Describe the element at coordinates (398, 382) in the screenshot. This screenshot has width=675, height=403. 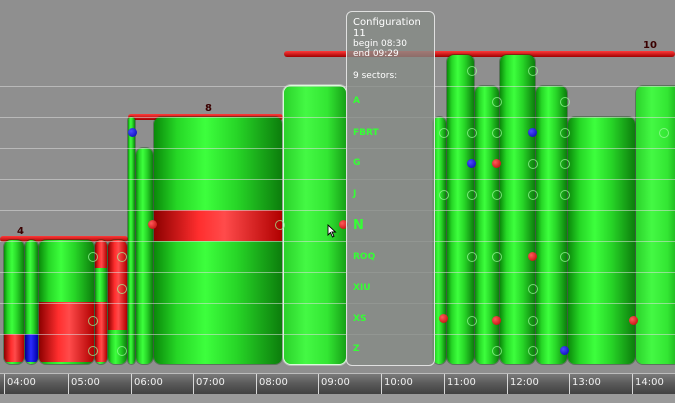
I see `timeline-label: 10:00` at that location.